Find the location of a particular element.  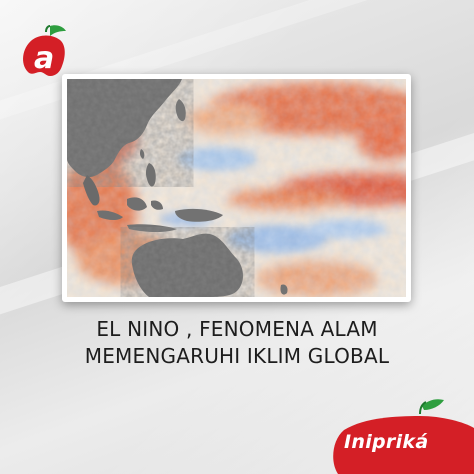

headline-line-1: EL NINO , FENOMENA ALAM is located at coordinates (237, 329).